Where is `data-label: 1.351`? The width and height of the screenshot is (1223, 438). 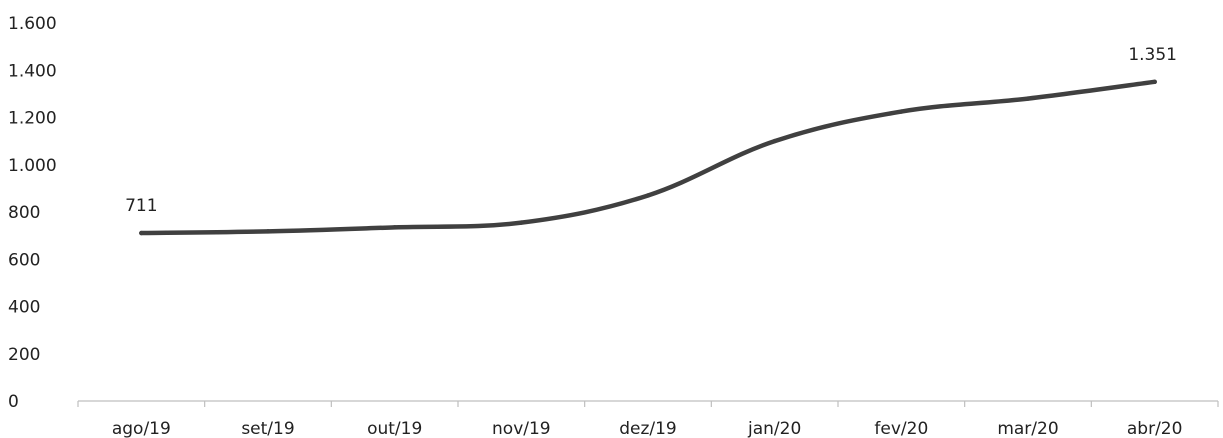 data-label: 1.351 is located at coordinates (1152, 55).